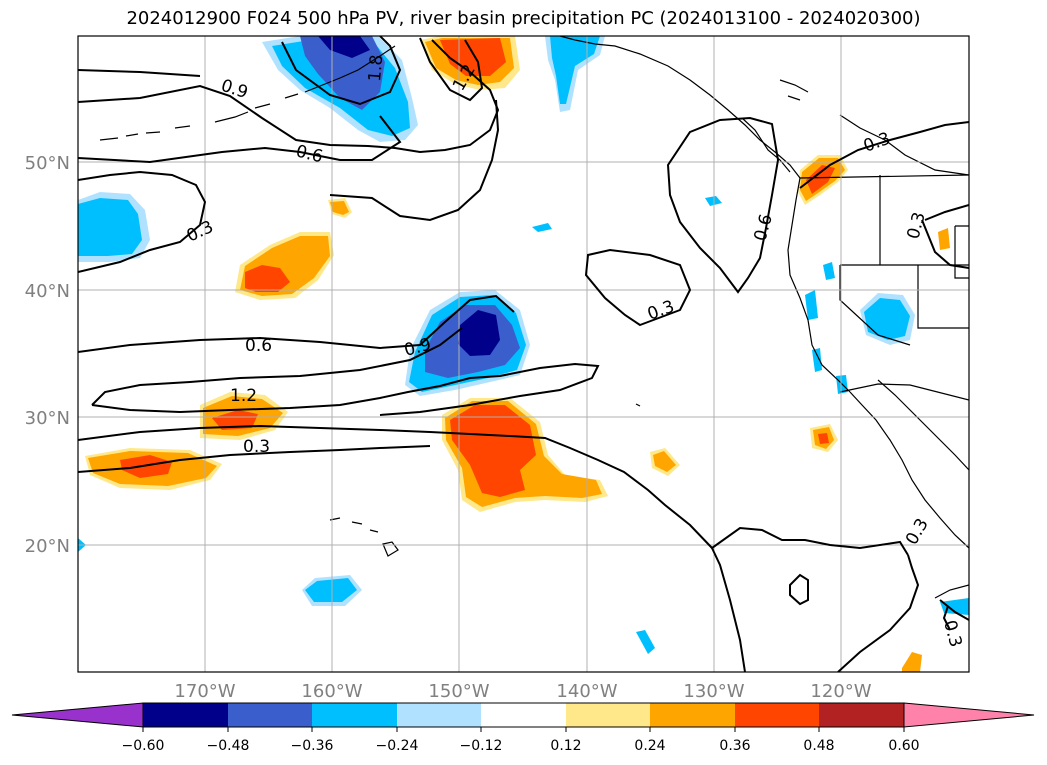  Describe the element at coordinates (228, 746) in the screenshot. I see `colorbar-tick: −0.48` at that location.